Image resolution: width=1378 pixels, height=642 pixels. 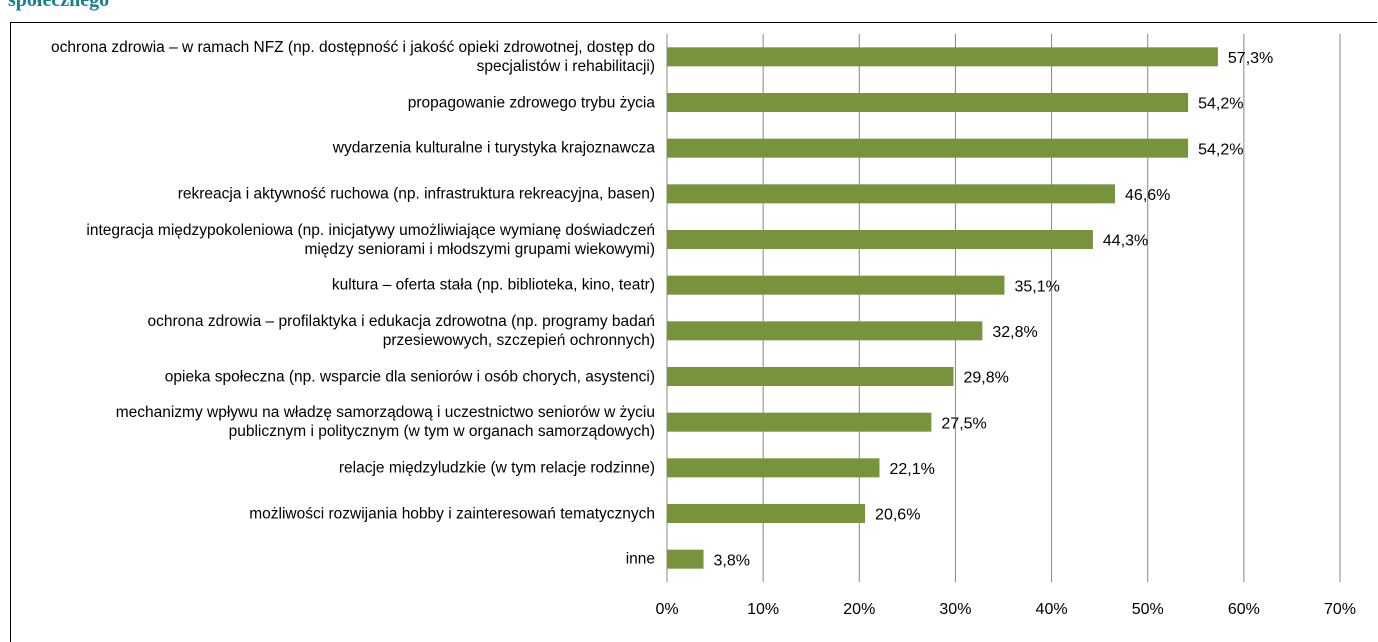 I want to click on y-tick-label: propagowanie zdrowego trybu życia, so click(x=531, y=102).